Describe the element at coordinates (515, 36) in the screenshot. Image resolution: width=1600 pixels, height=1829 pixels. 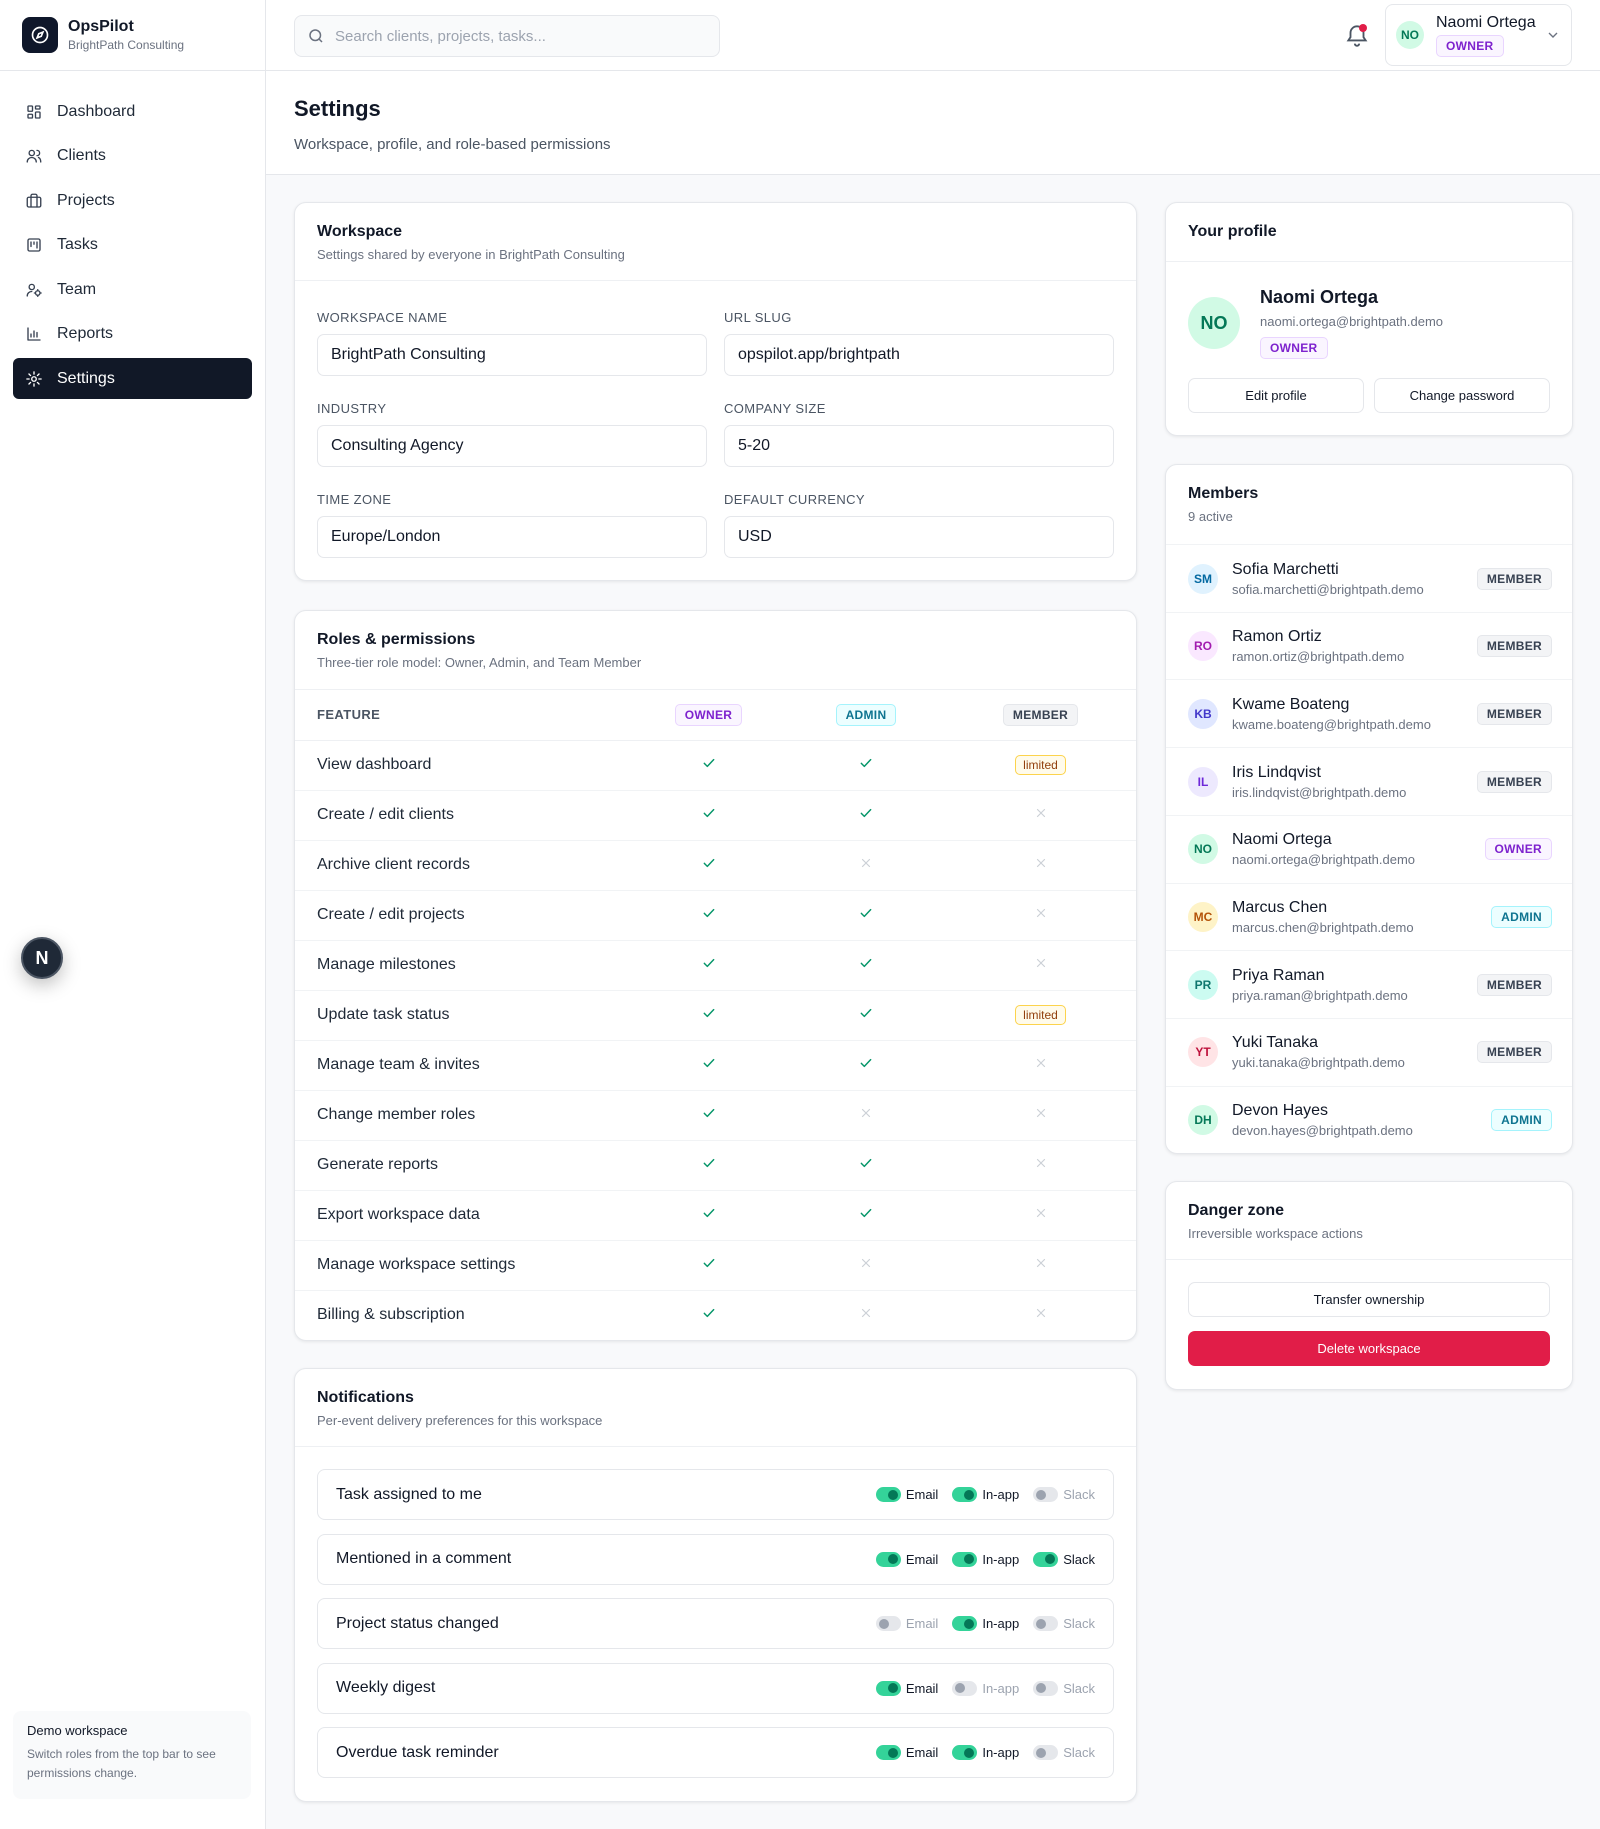
I see `search-input` at that location.